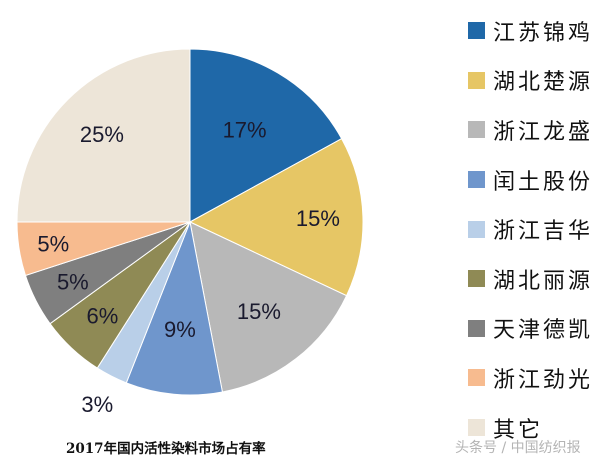 The width and height of the screenshot is (609, 464). Describe the element at coordinates (245, 130) in the screenshot. I see `slice-label: 17%` at that location.